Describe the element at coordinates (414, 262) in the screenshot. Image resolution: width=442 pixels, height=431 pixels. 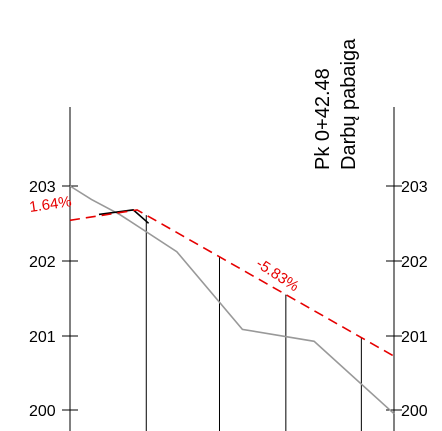
I see `right-tick-label-202: 202` at that location.